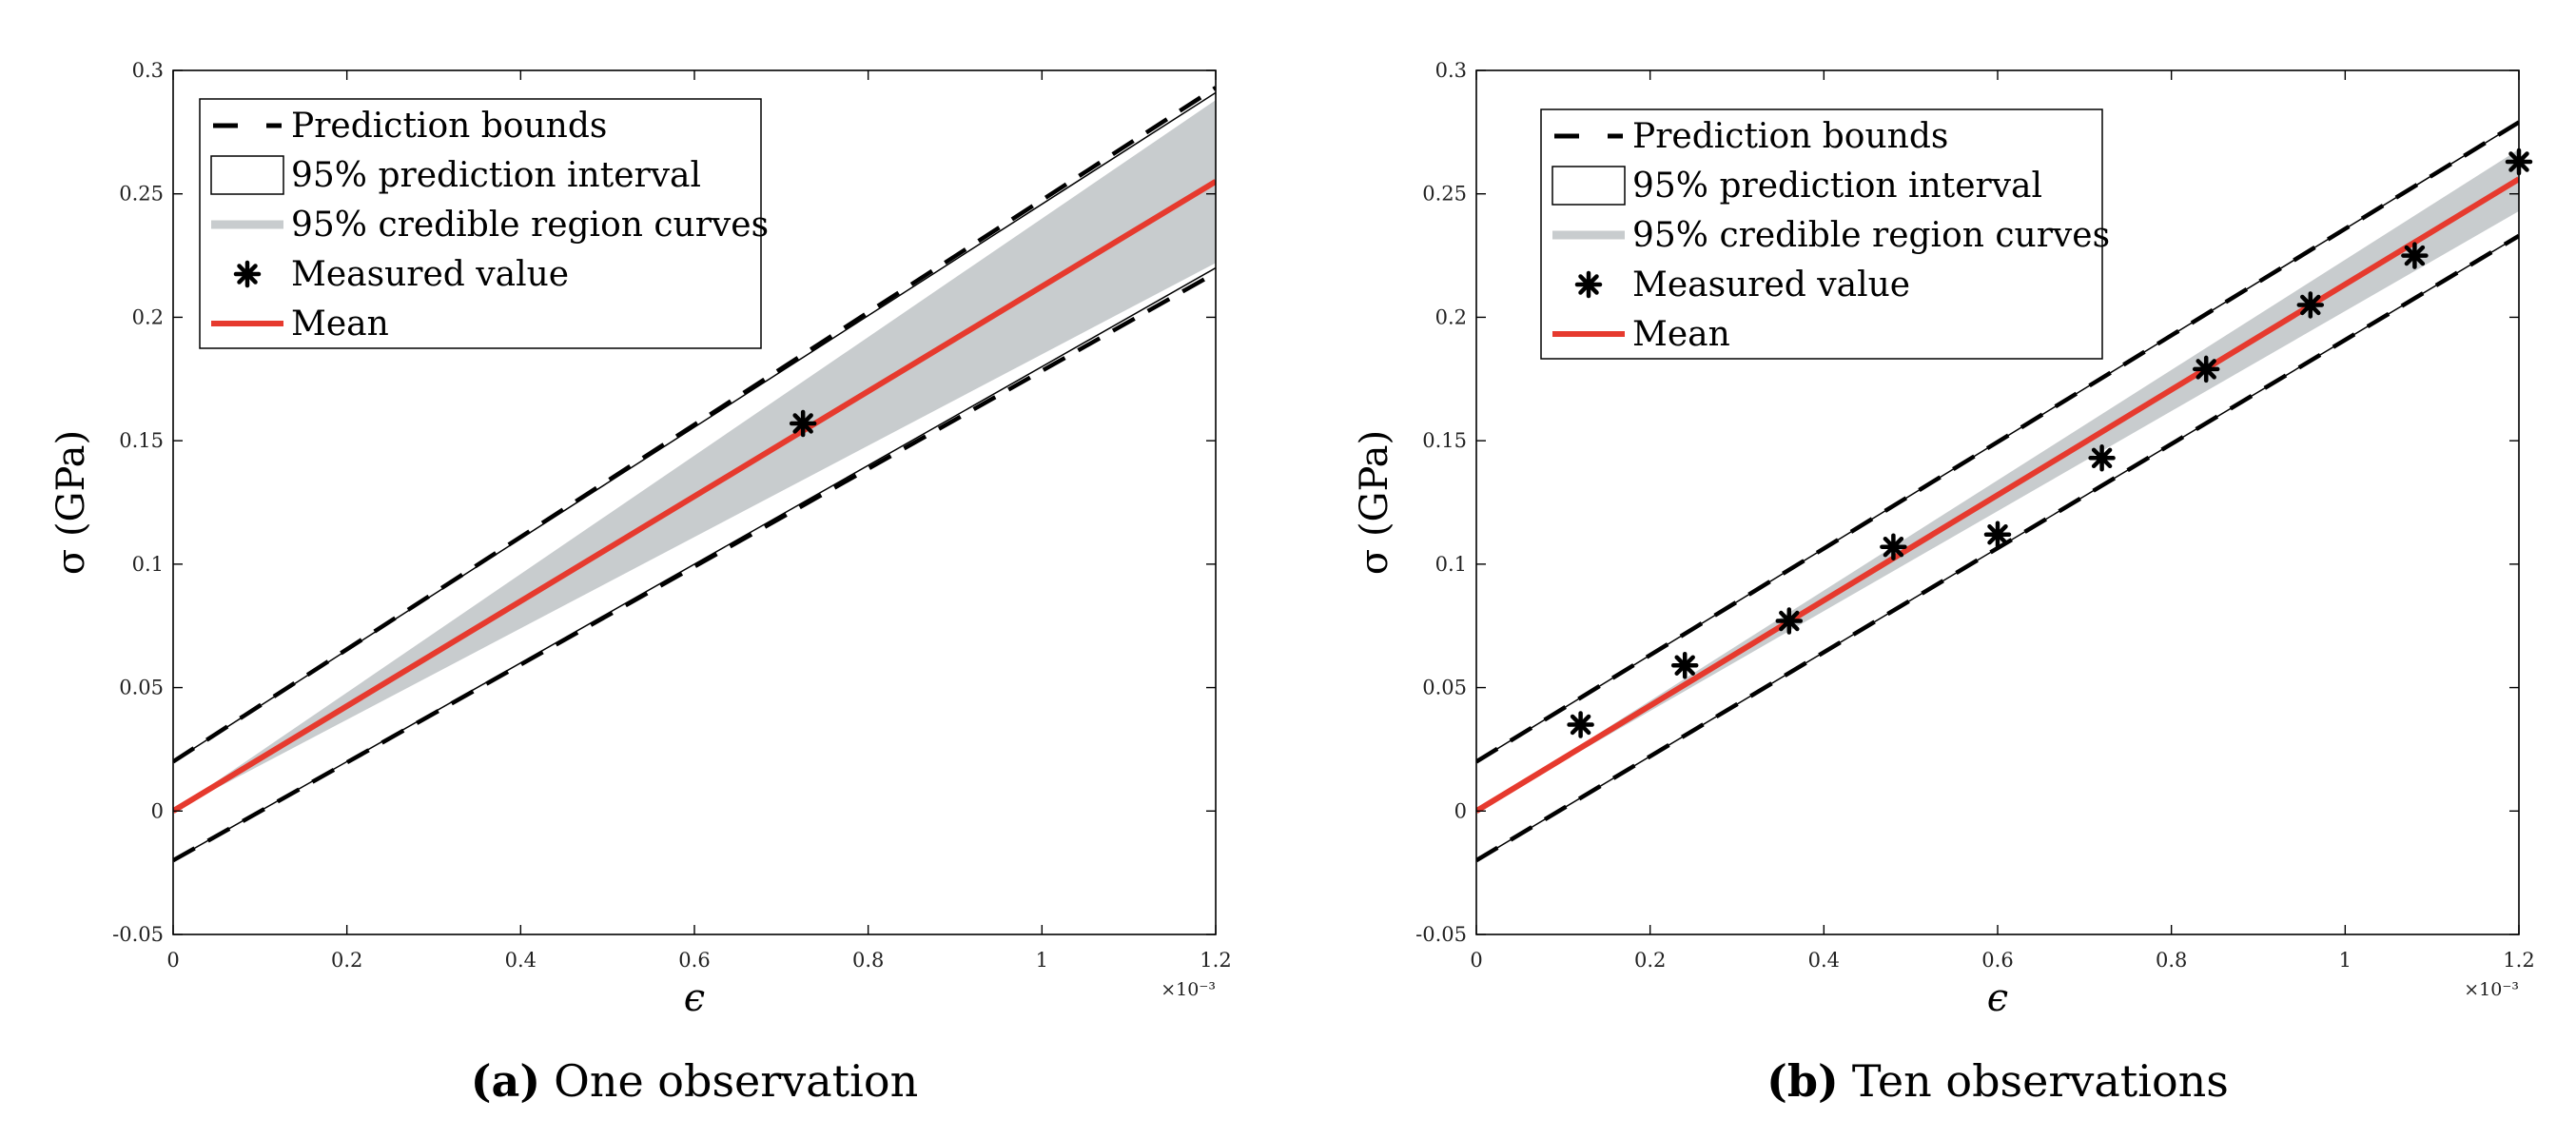 Image resolution: width=2576 pixels, height=1140 pixels. What do you see at coordinates (1803, 1081) in the screenshot?
I see `caption-label: (b)` at bounding box center [1803, 1081].